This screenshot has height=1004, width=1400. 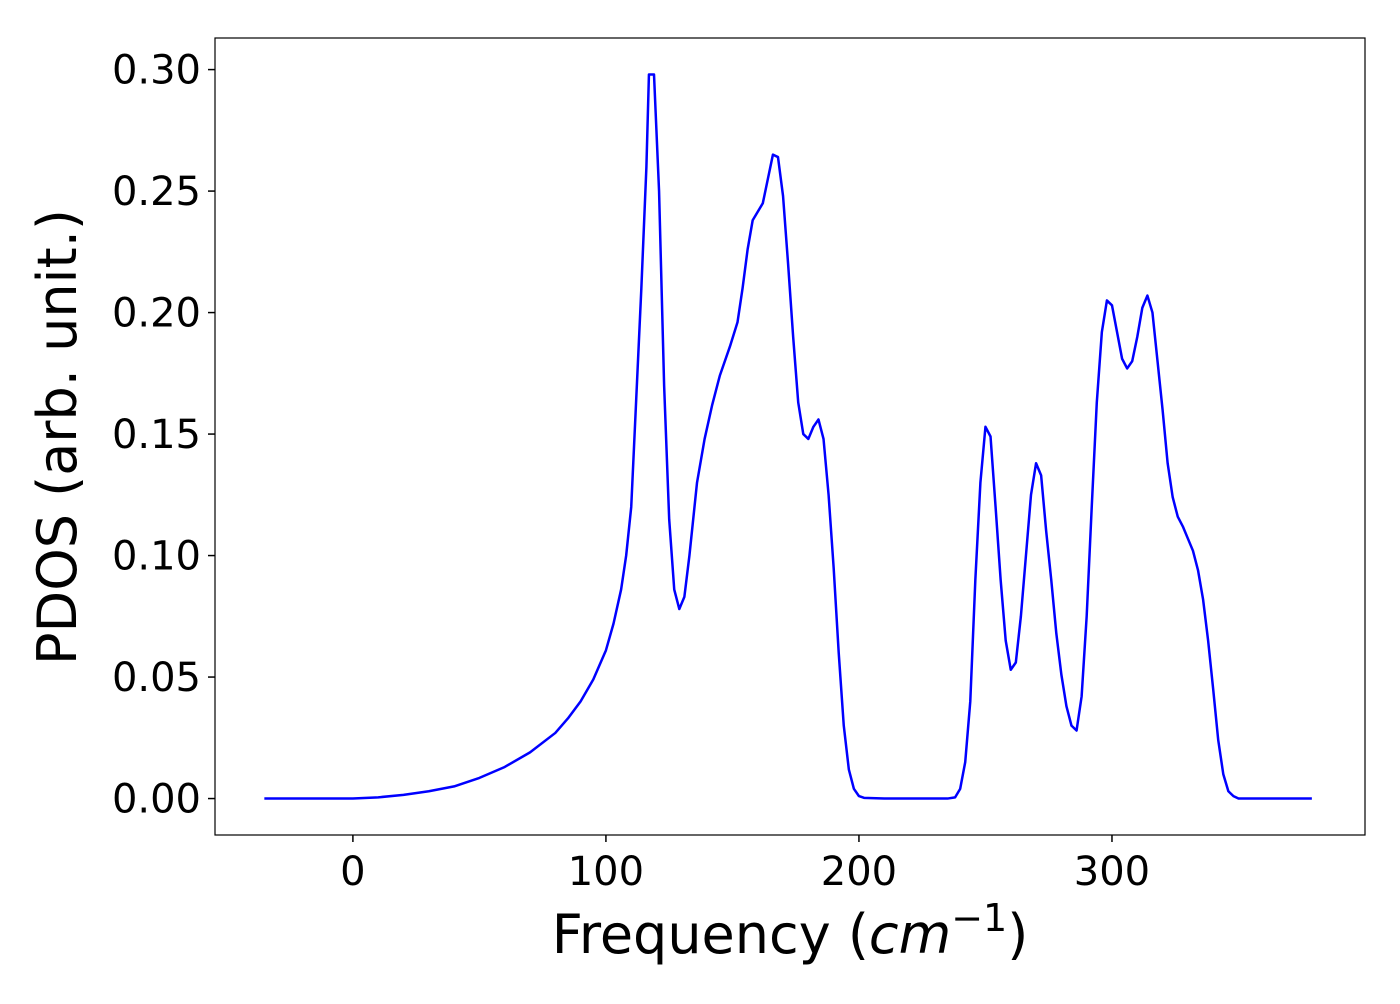 I want to click on y-tick-label: 0.05, so click(x=156, y=678).